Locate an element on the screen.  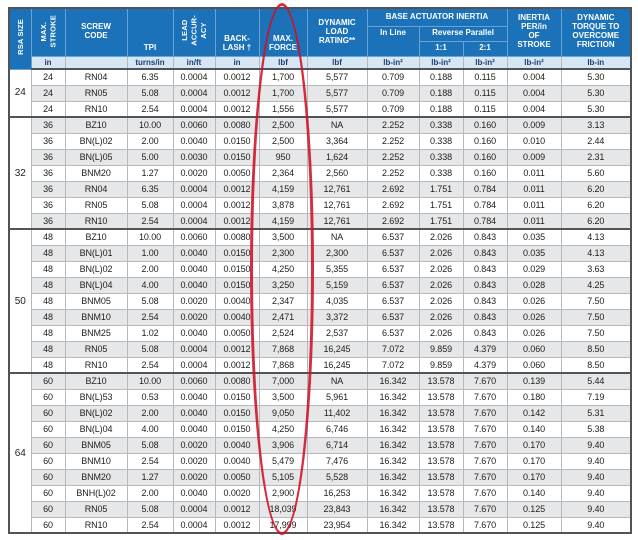
cell-screw_code: BN(L)05 is located at coordinates (96, 157).